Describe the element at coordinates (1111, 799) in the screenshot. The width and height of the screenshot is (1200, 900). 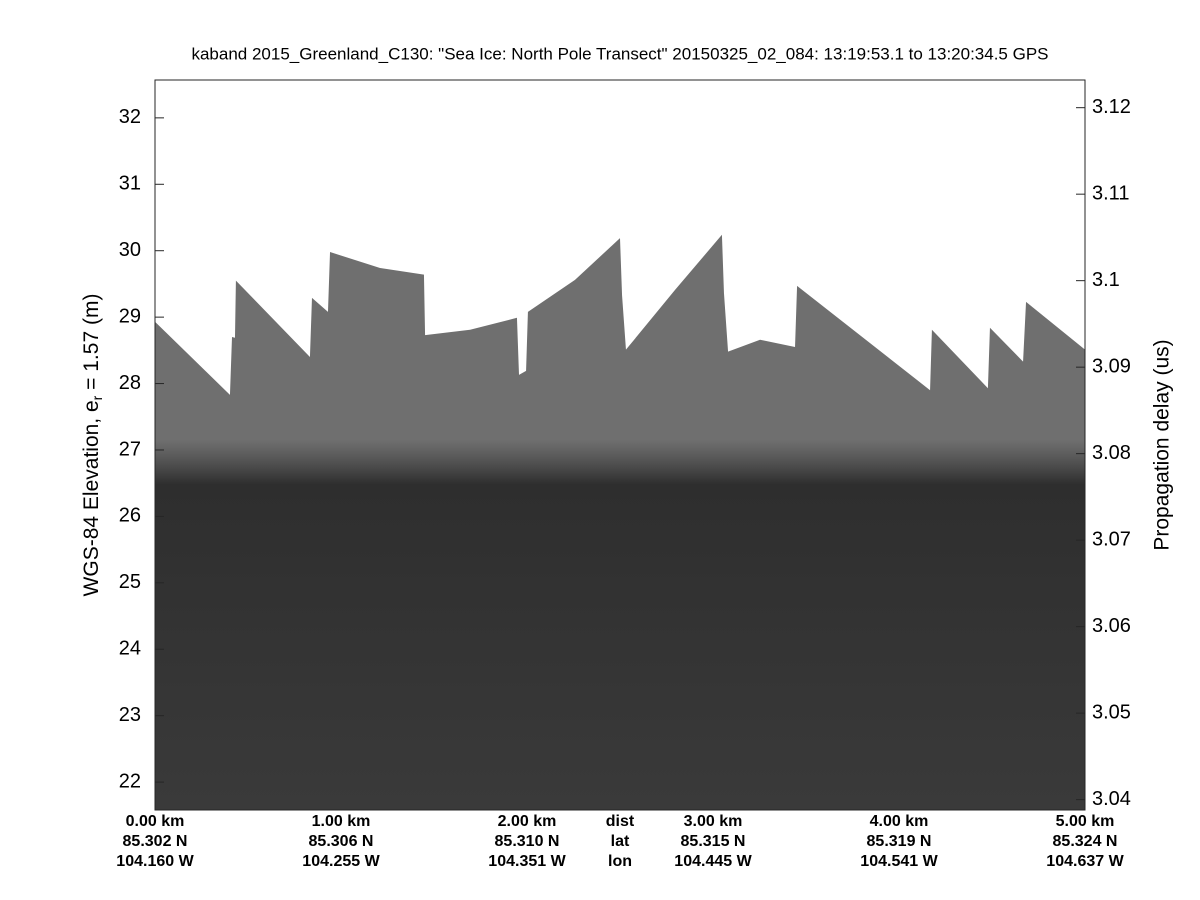
I see `y2-tick-label: 3.04` at that location.